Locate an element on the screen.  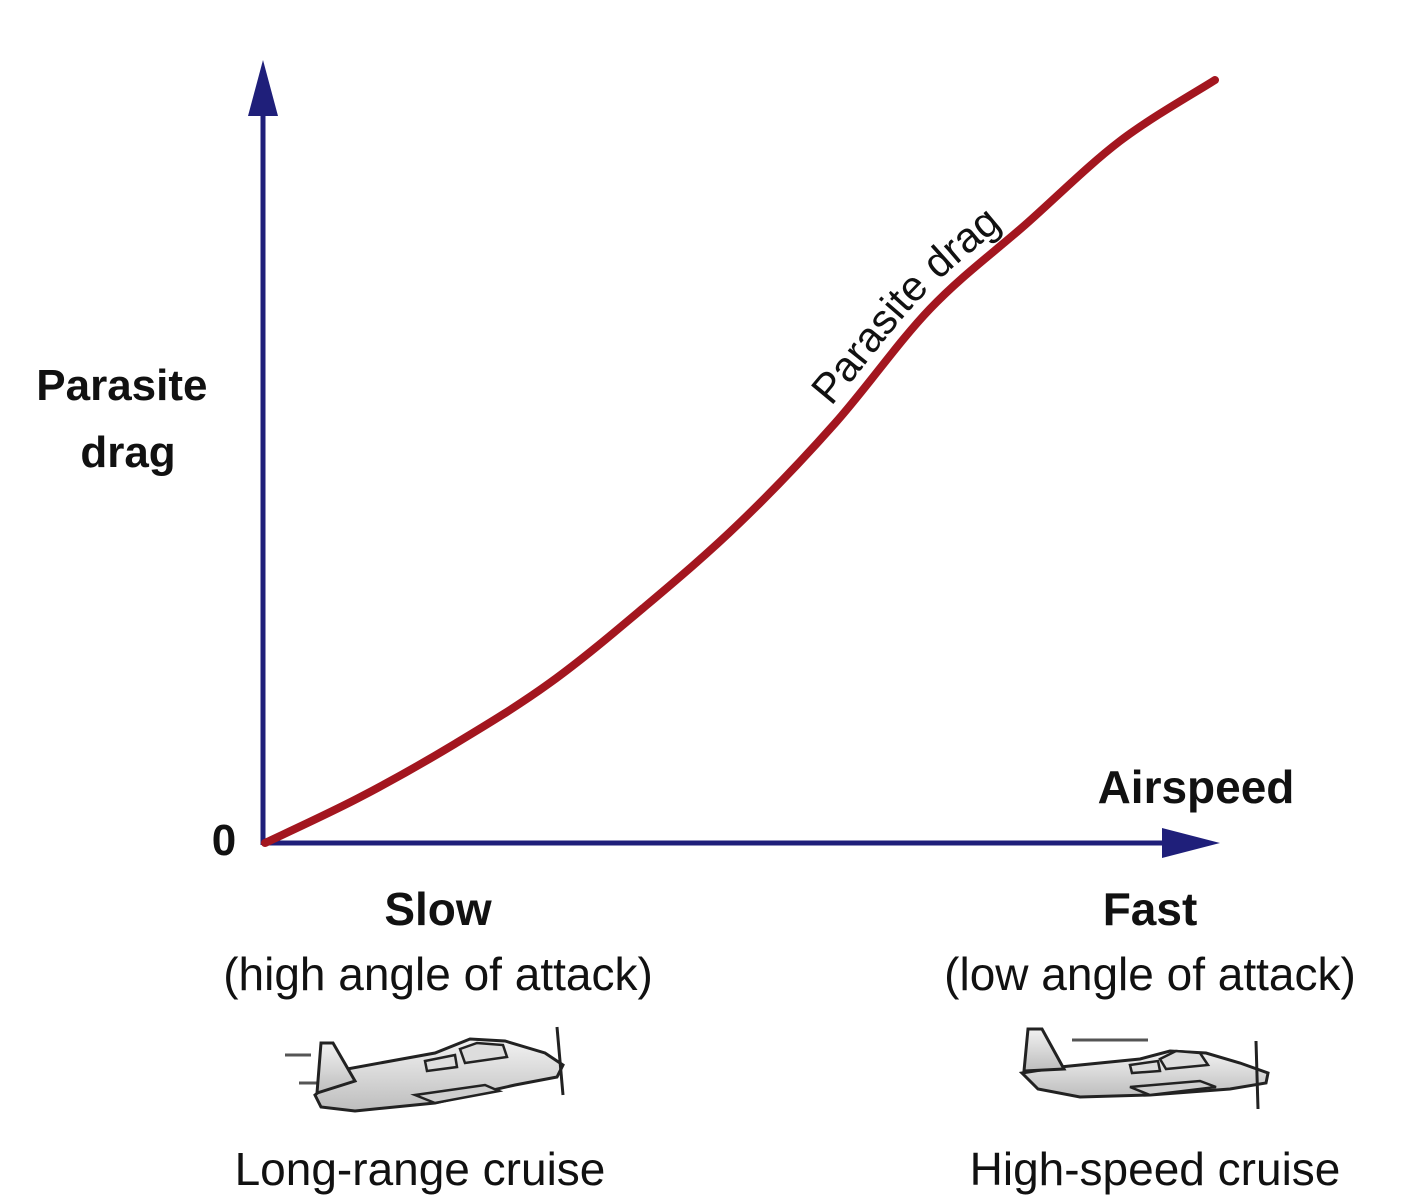
fast-caption: High-speed cruise is located at coordinates (1155, 1169).